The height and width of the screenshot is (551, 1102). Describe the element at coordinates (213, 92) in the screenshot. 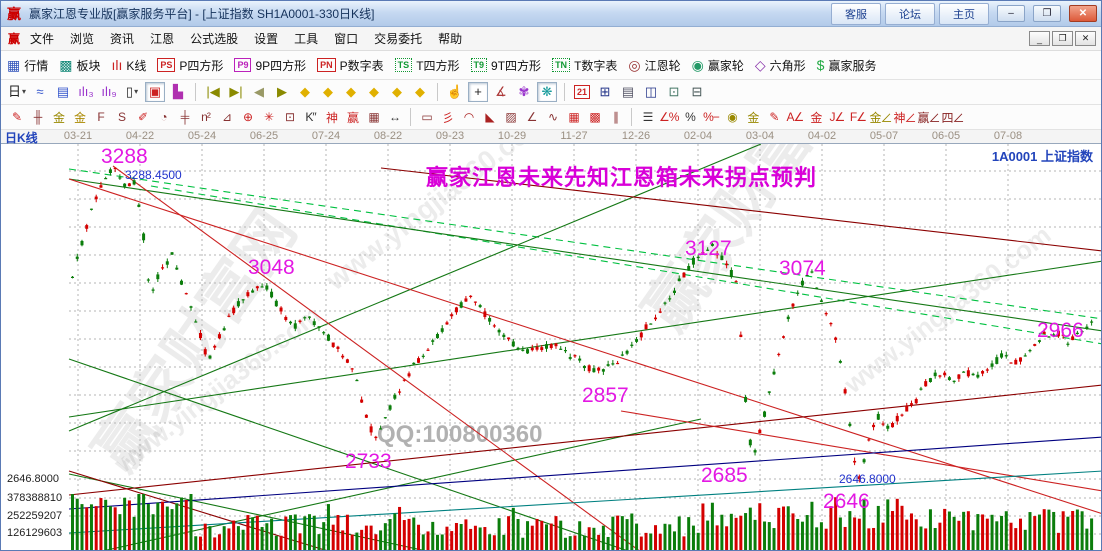

I see `first-bar-button: |◀` at that location.